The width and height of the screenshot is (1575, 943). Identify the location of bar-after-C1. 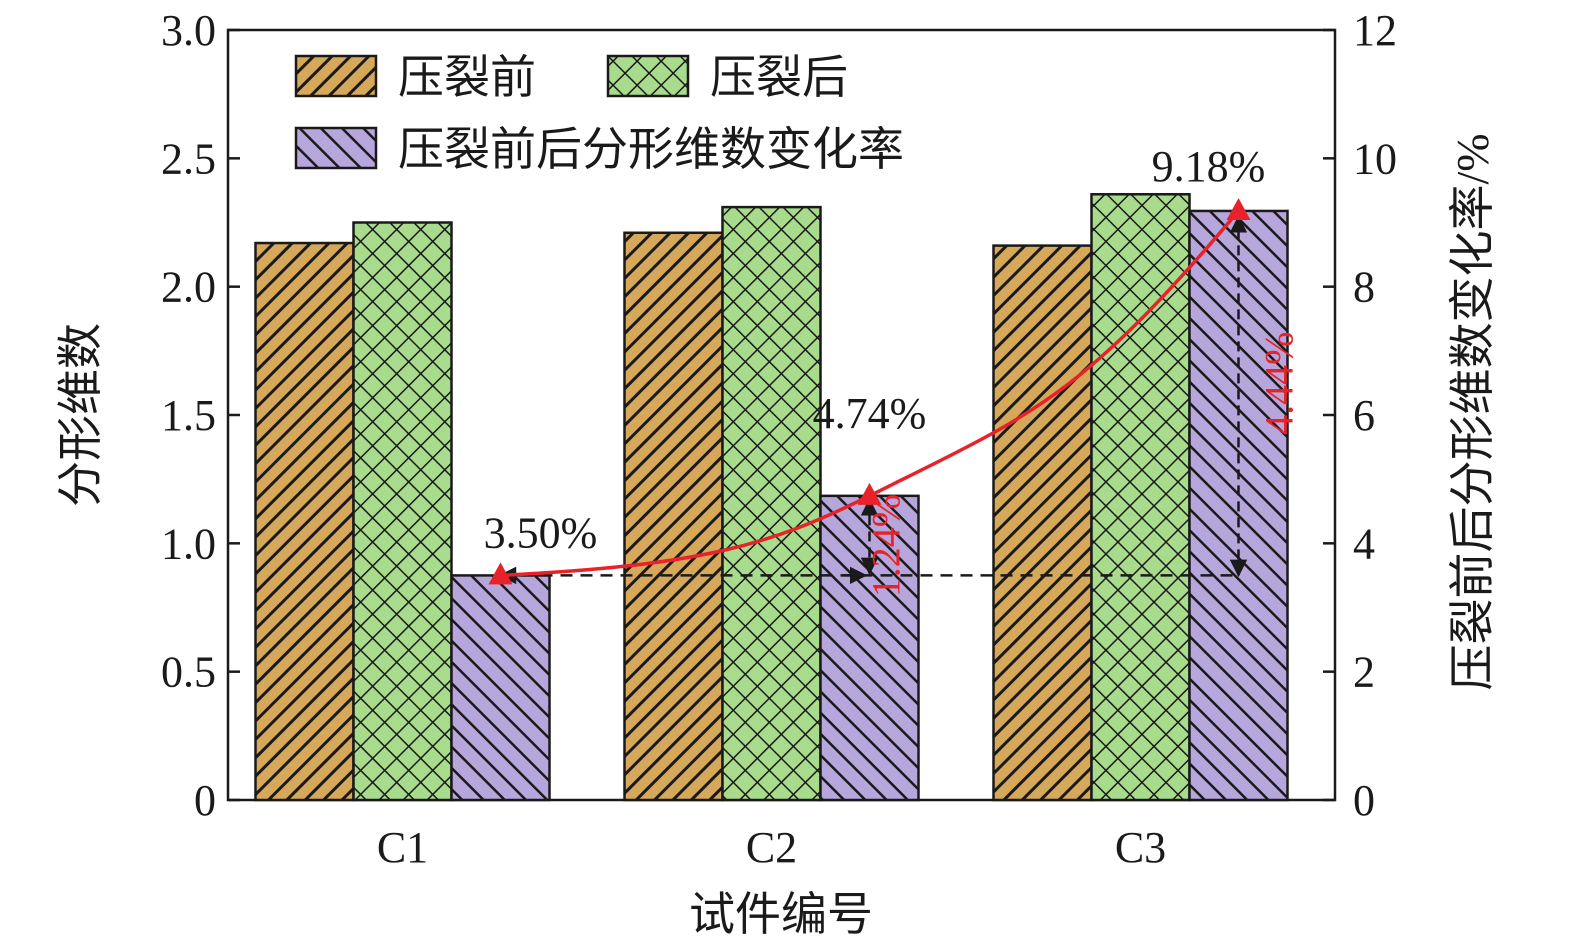
(402, 511).